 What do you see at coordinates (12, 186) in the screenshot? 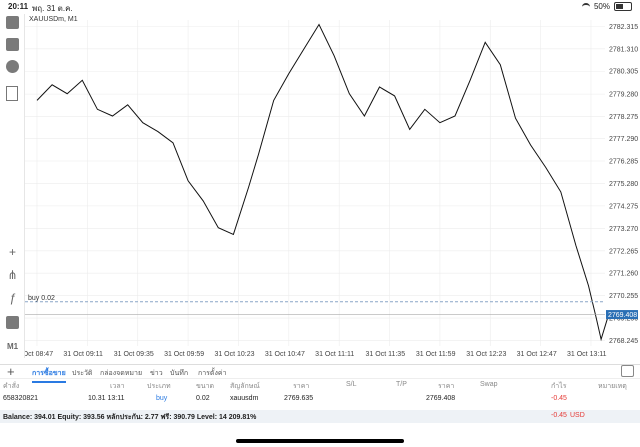
I see `chart-toolbar: + ⋔ ƒ M1` at bounding box center [12, 186].